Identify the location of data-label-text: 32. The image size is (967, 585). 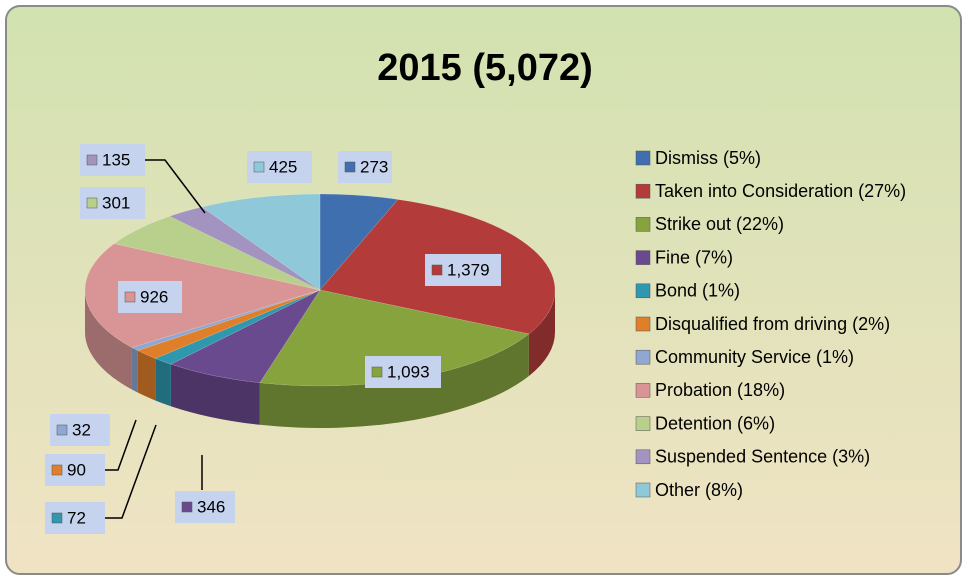
(81, 429).